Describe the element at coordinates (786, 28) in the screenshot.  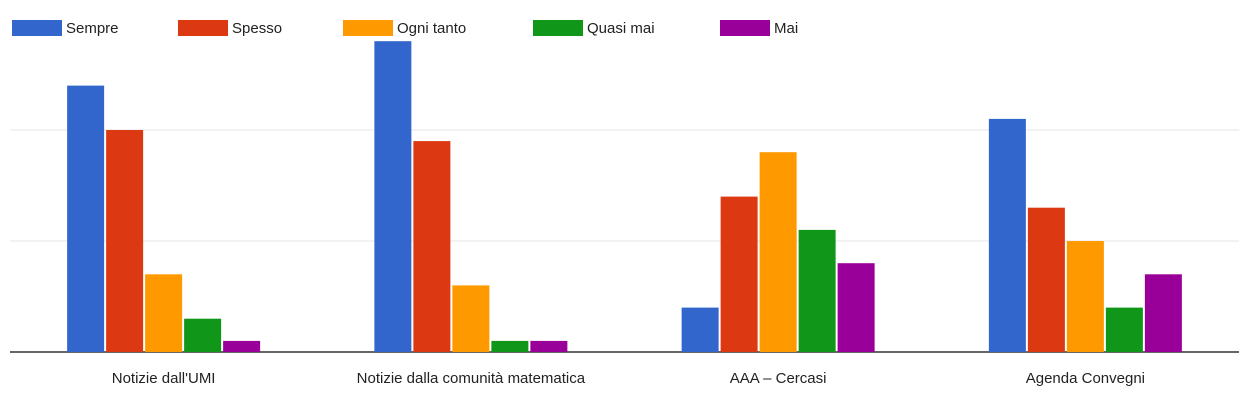
I see `legend-label: Mai` at that location.